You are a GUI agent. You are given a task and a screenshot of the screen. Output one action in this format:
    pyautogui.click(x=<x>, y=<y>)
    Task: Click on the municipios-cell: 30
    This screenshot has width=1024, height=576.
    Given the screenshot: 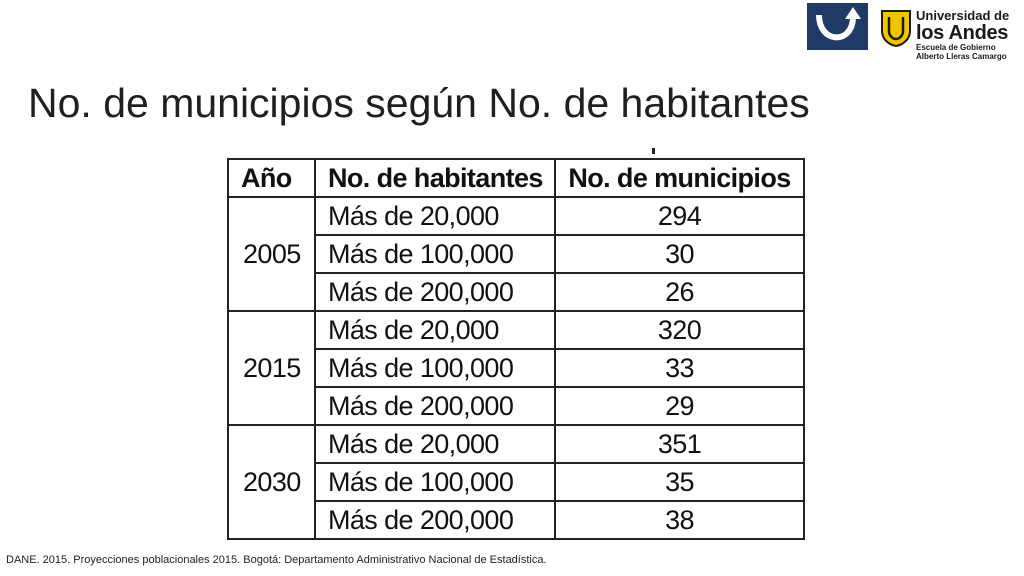 What is the action you would take?
    pyautogui.click(x=679, y=254)
    